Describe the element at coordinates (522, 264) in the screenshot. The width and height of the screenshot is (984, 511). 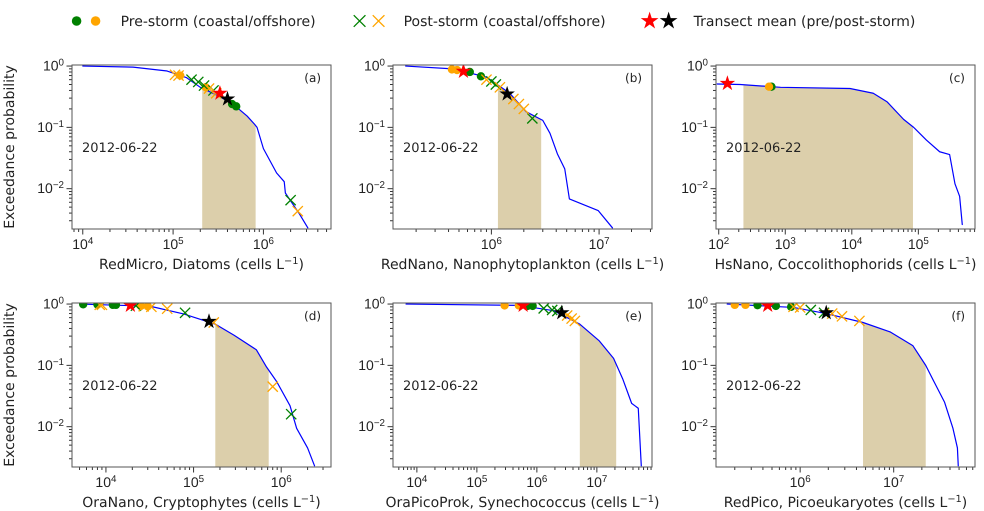
I see `x-axis-title: RedNano, Nanophytoplankton (cells L$^{−1}$)` at that location.